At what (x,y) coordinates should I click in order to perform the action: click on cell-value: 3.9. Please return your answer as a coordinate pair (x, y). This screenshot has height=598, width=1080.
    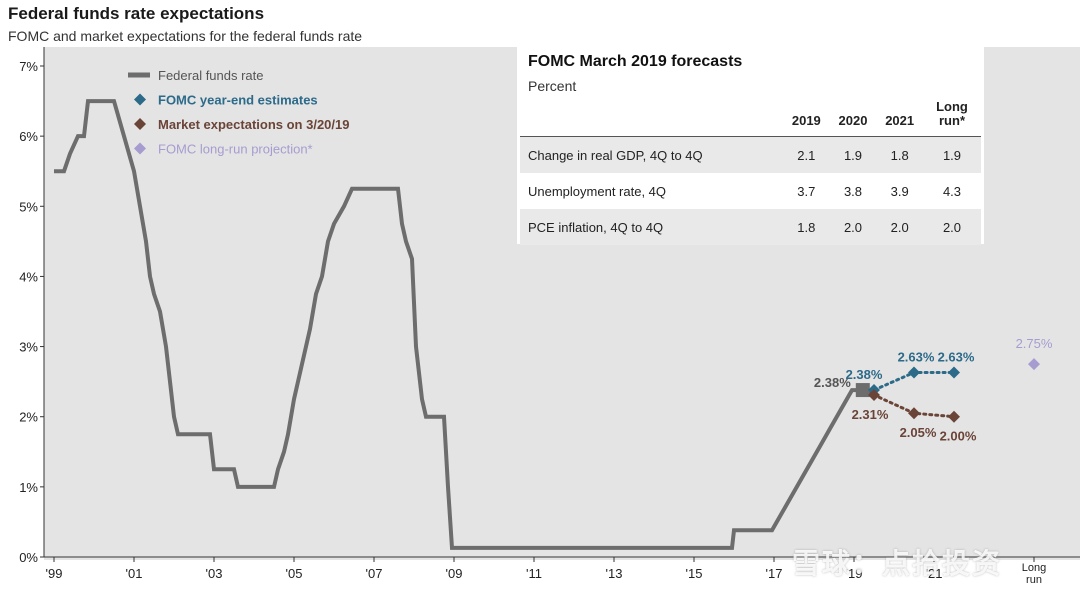
    Looking at the image, I should click on (899, 191).